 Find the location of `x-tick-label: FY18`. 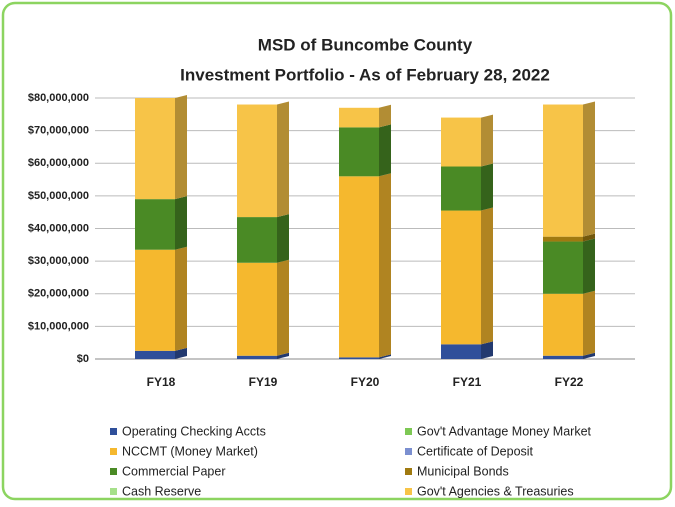

x-tick-label: FY18 is located at coordinates (161, 382).